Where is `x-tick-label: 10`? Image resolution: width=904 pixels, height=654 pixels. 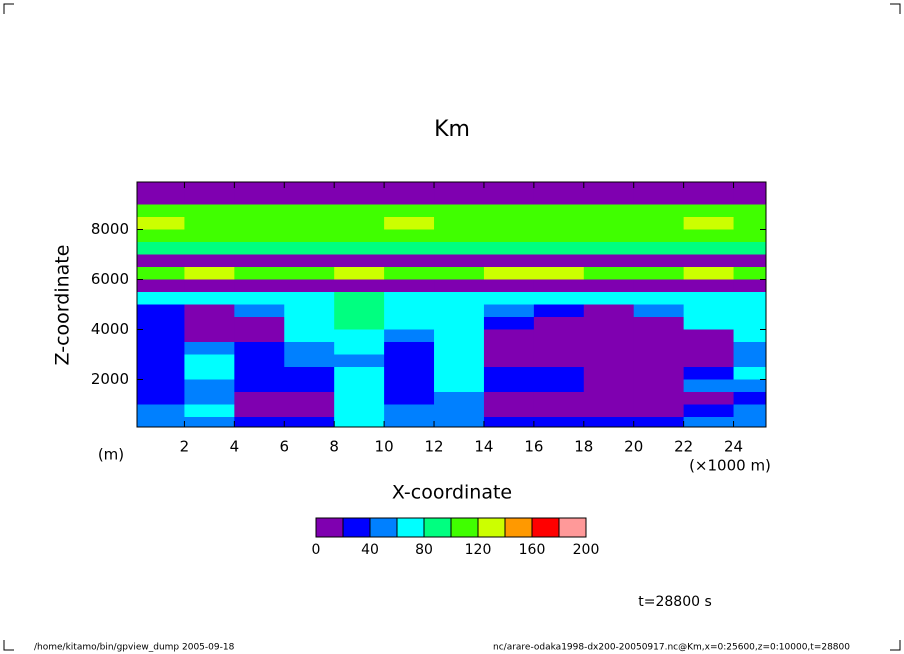
x-tick-label: 10 is located at coordinates (384, 447).